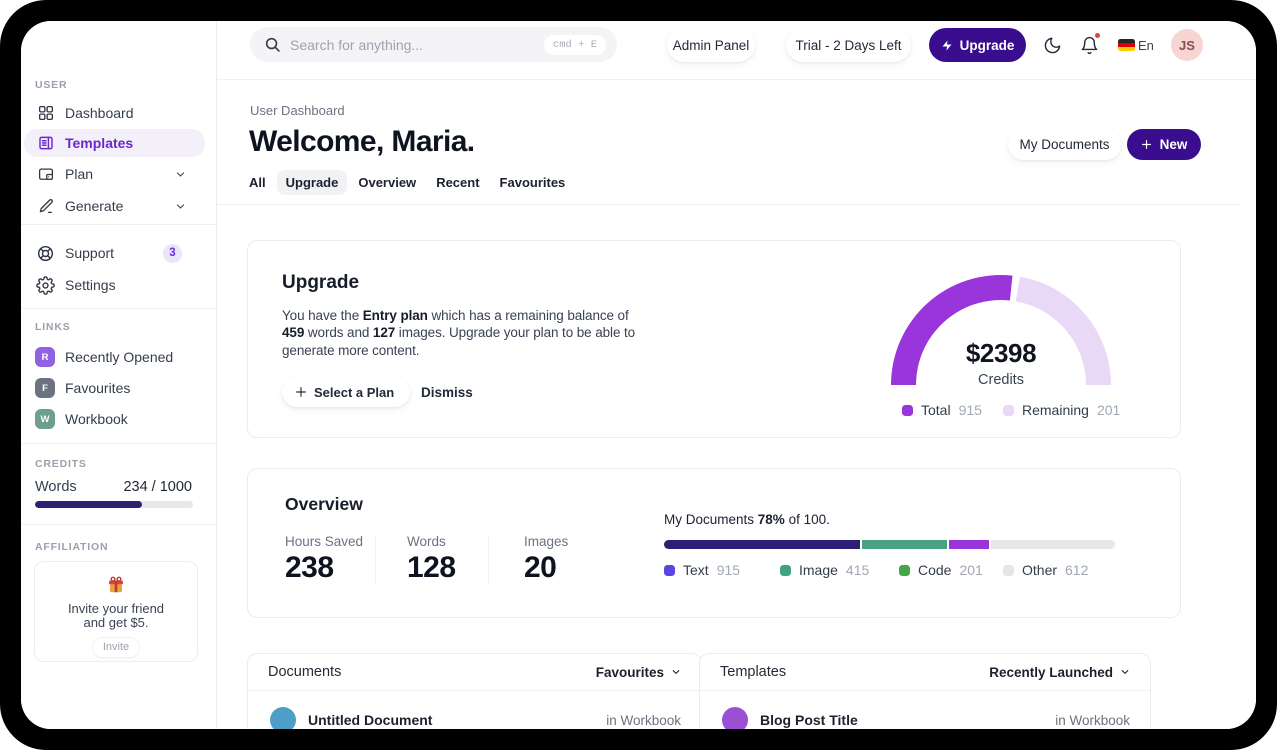  I want to click on sidebar-link-favourites: F Favourites, so click(82, 388).